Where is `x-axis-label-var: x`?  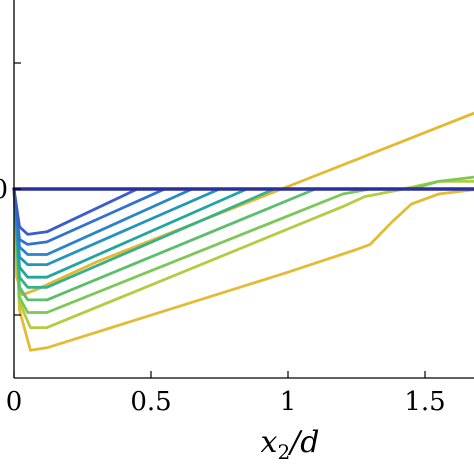 x-axis-label-var: x is located at coordinates (269, 442).